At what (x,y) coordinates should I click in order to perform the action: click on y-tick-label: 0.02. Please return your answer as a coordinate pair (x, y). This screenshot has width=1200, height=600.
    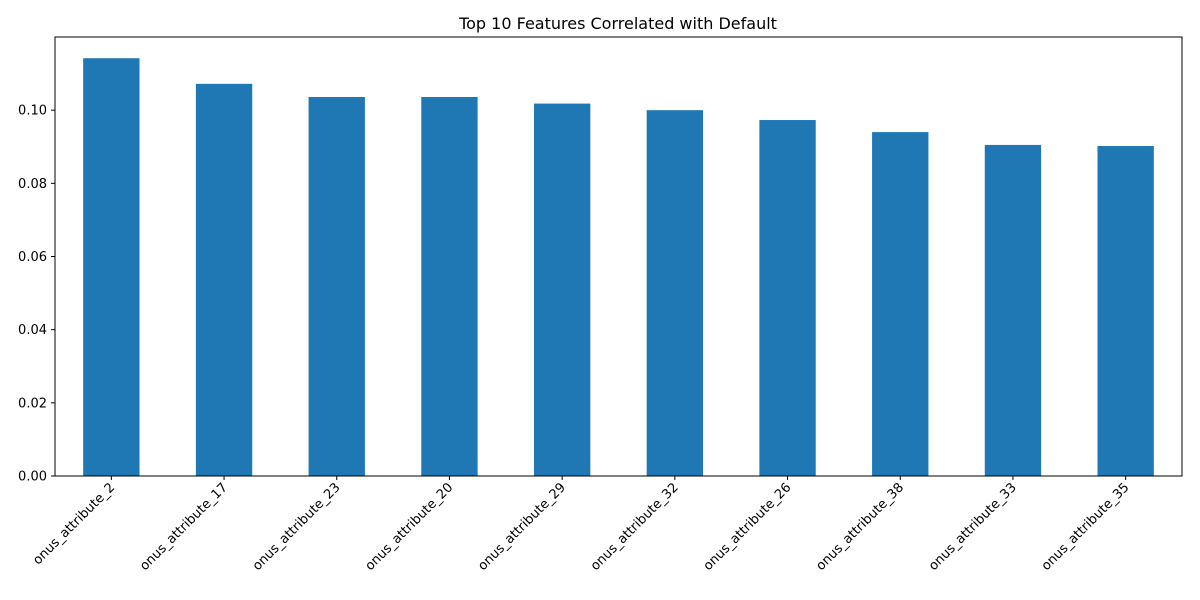
    Looking at the image, I should click on (32, 403).